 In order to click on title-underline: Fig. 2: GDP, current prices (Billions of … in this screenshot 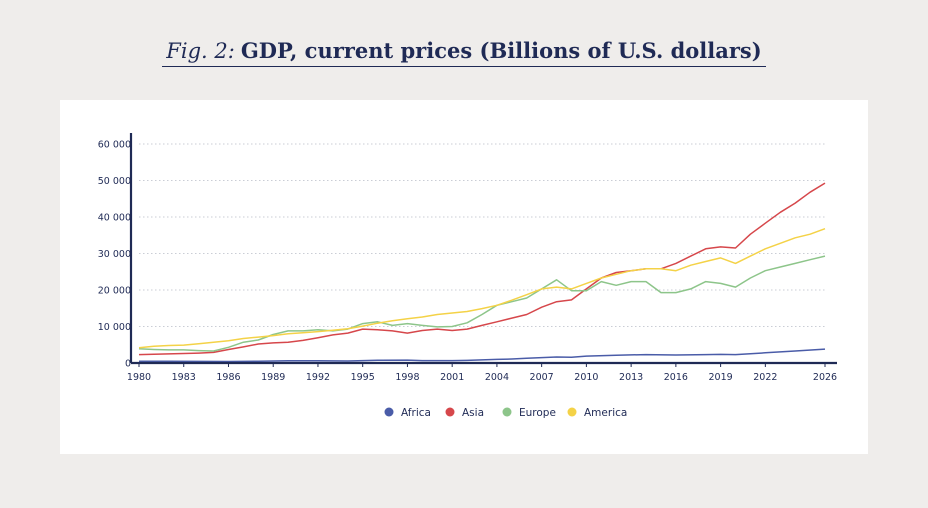, I will do `click(464, 52)`.